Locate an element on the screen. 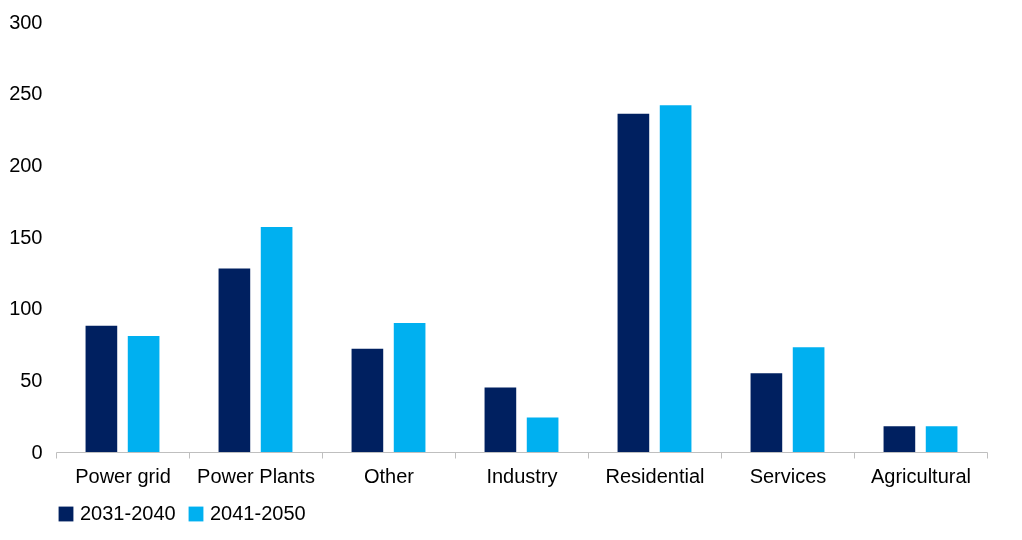 The image size is (1022, 540). y-tick-label: 200 is located at coordinates (26, 164).